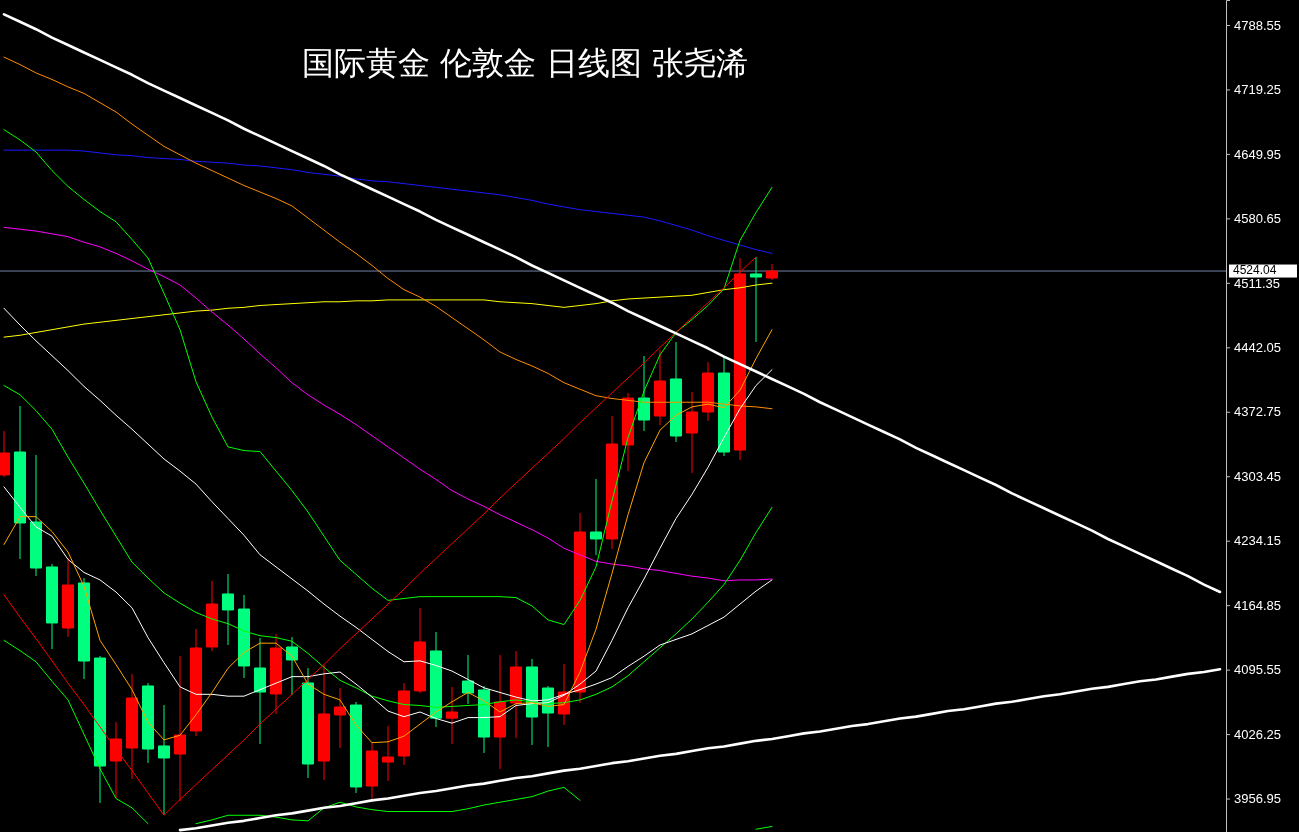 This screenshot has height=832, width=1299. What do you see at coordinates (1257, 476) in the screenshot?
I see `y-tick-label: 4303.45` at bounding box center [1257, 476].